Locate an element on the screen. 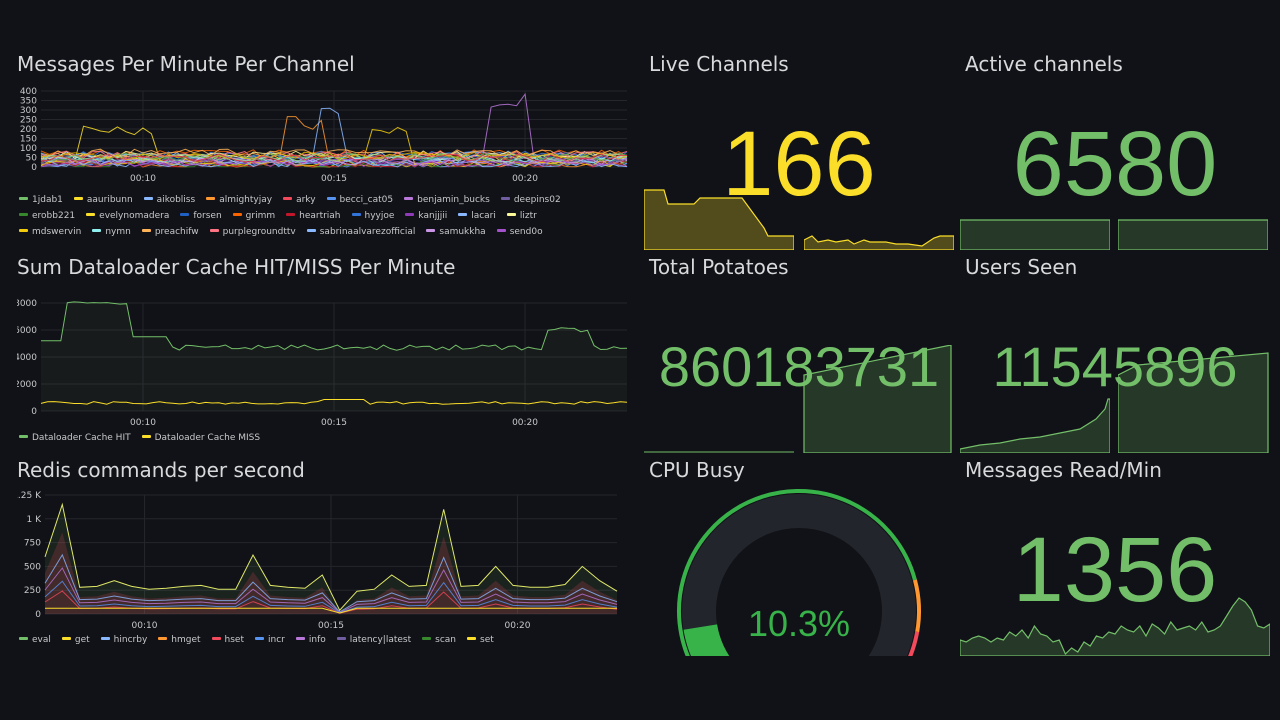  redis-y-tick: 500 is located at coordinates (32, 567).